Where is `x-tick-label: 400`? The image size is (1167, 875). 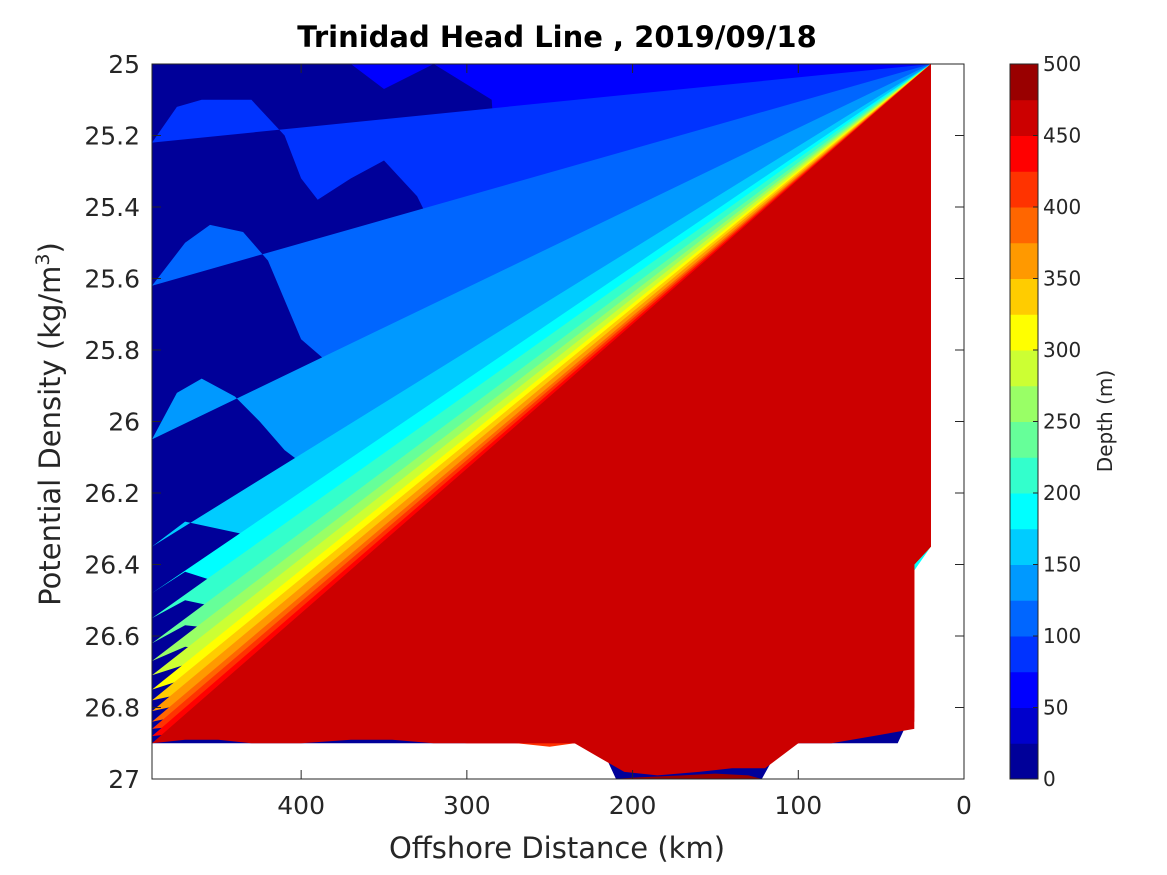
x-tick-label: 400 is located at coordinates (301, 805).